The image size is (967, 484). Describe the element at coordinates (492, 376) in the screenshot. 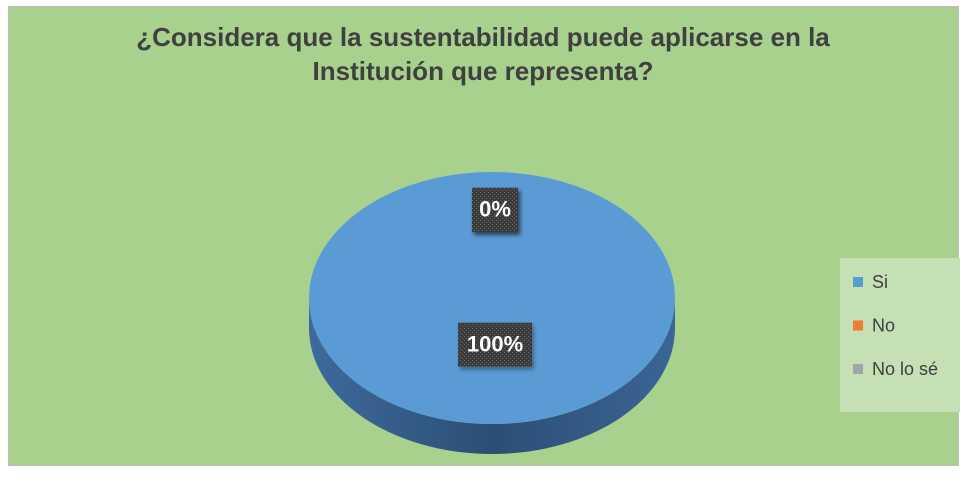

I see `pie-slice-side` at that location.